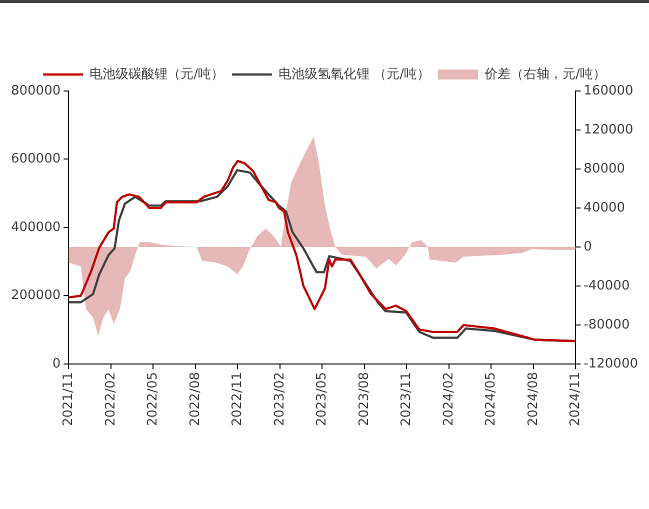 This screenshot has height=509, width=649. I want to click on y-tick-label: 0, so click(56, 364).